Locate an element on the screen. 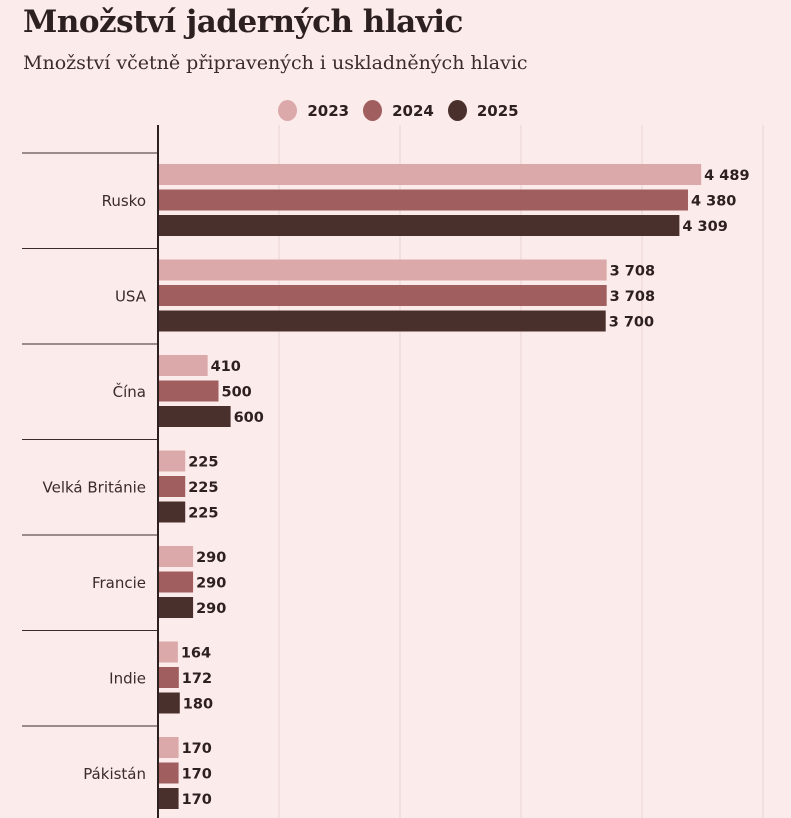  category-label: Rusko is located at coordinates (124, 201).